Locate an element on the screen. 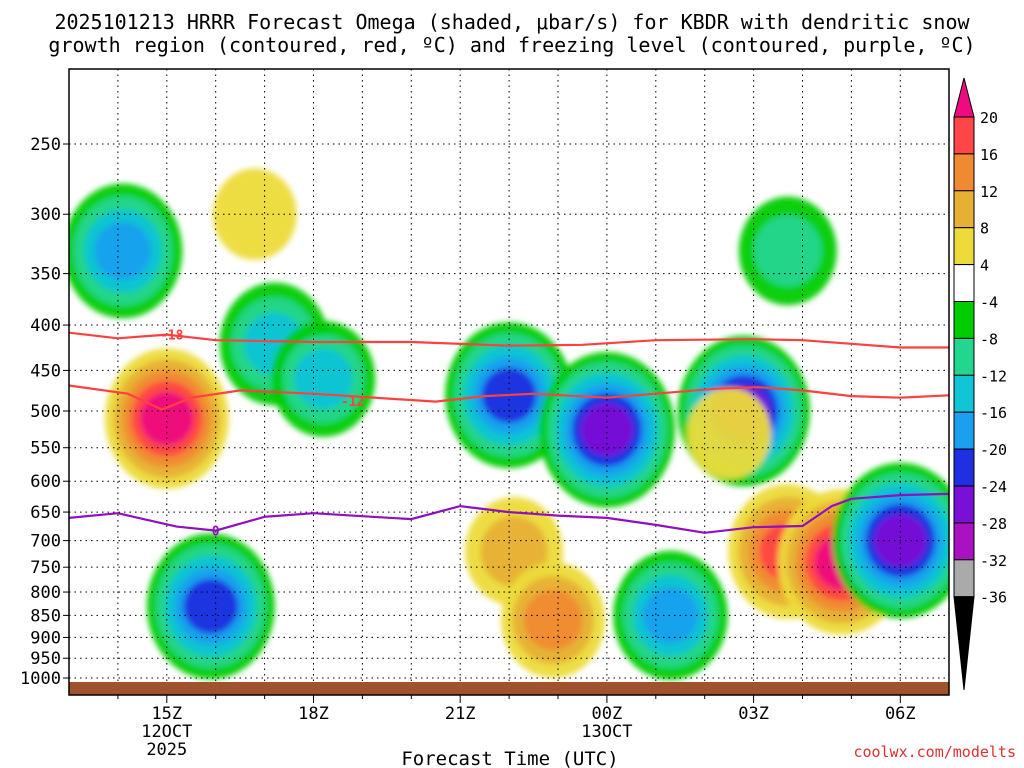  x-axis-label: Forecast Time (UTC) is located at coordinates (509, 758).